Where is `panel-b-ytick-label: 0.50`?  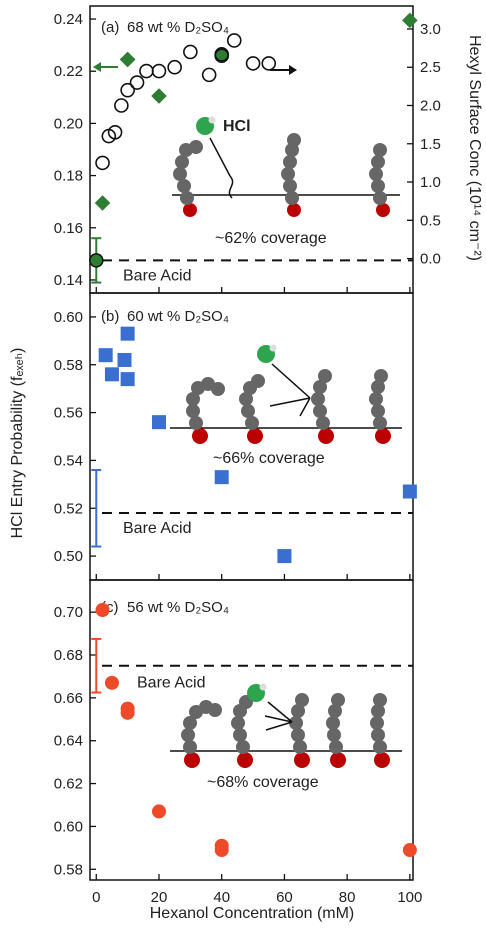 panel-b-ytick-label: 0.50 is located at coordinates (68, 556).